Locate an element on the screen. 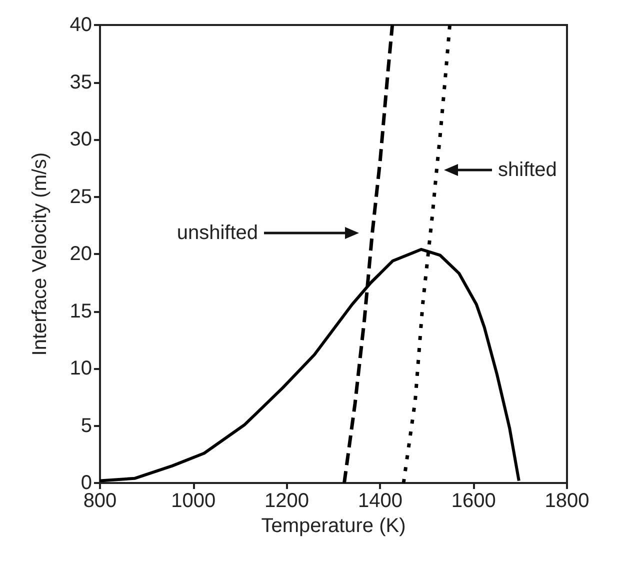 Image resolution: width=625 pixels, height=576 pixels. y-tick-label: 15 is located at coordinates (81, 311).